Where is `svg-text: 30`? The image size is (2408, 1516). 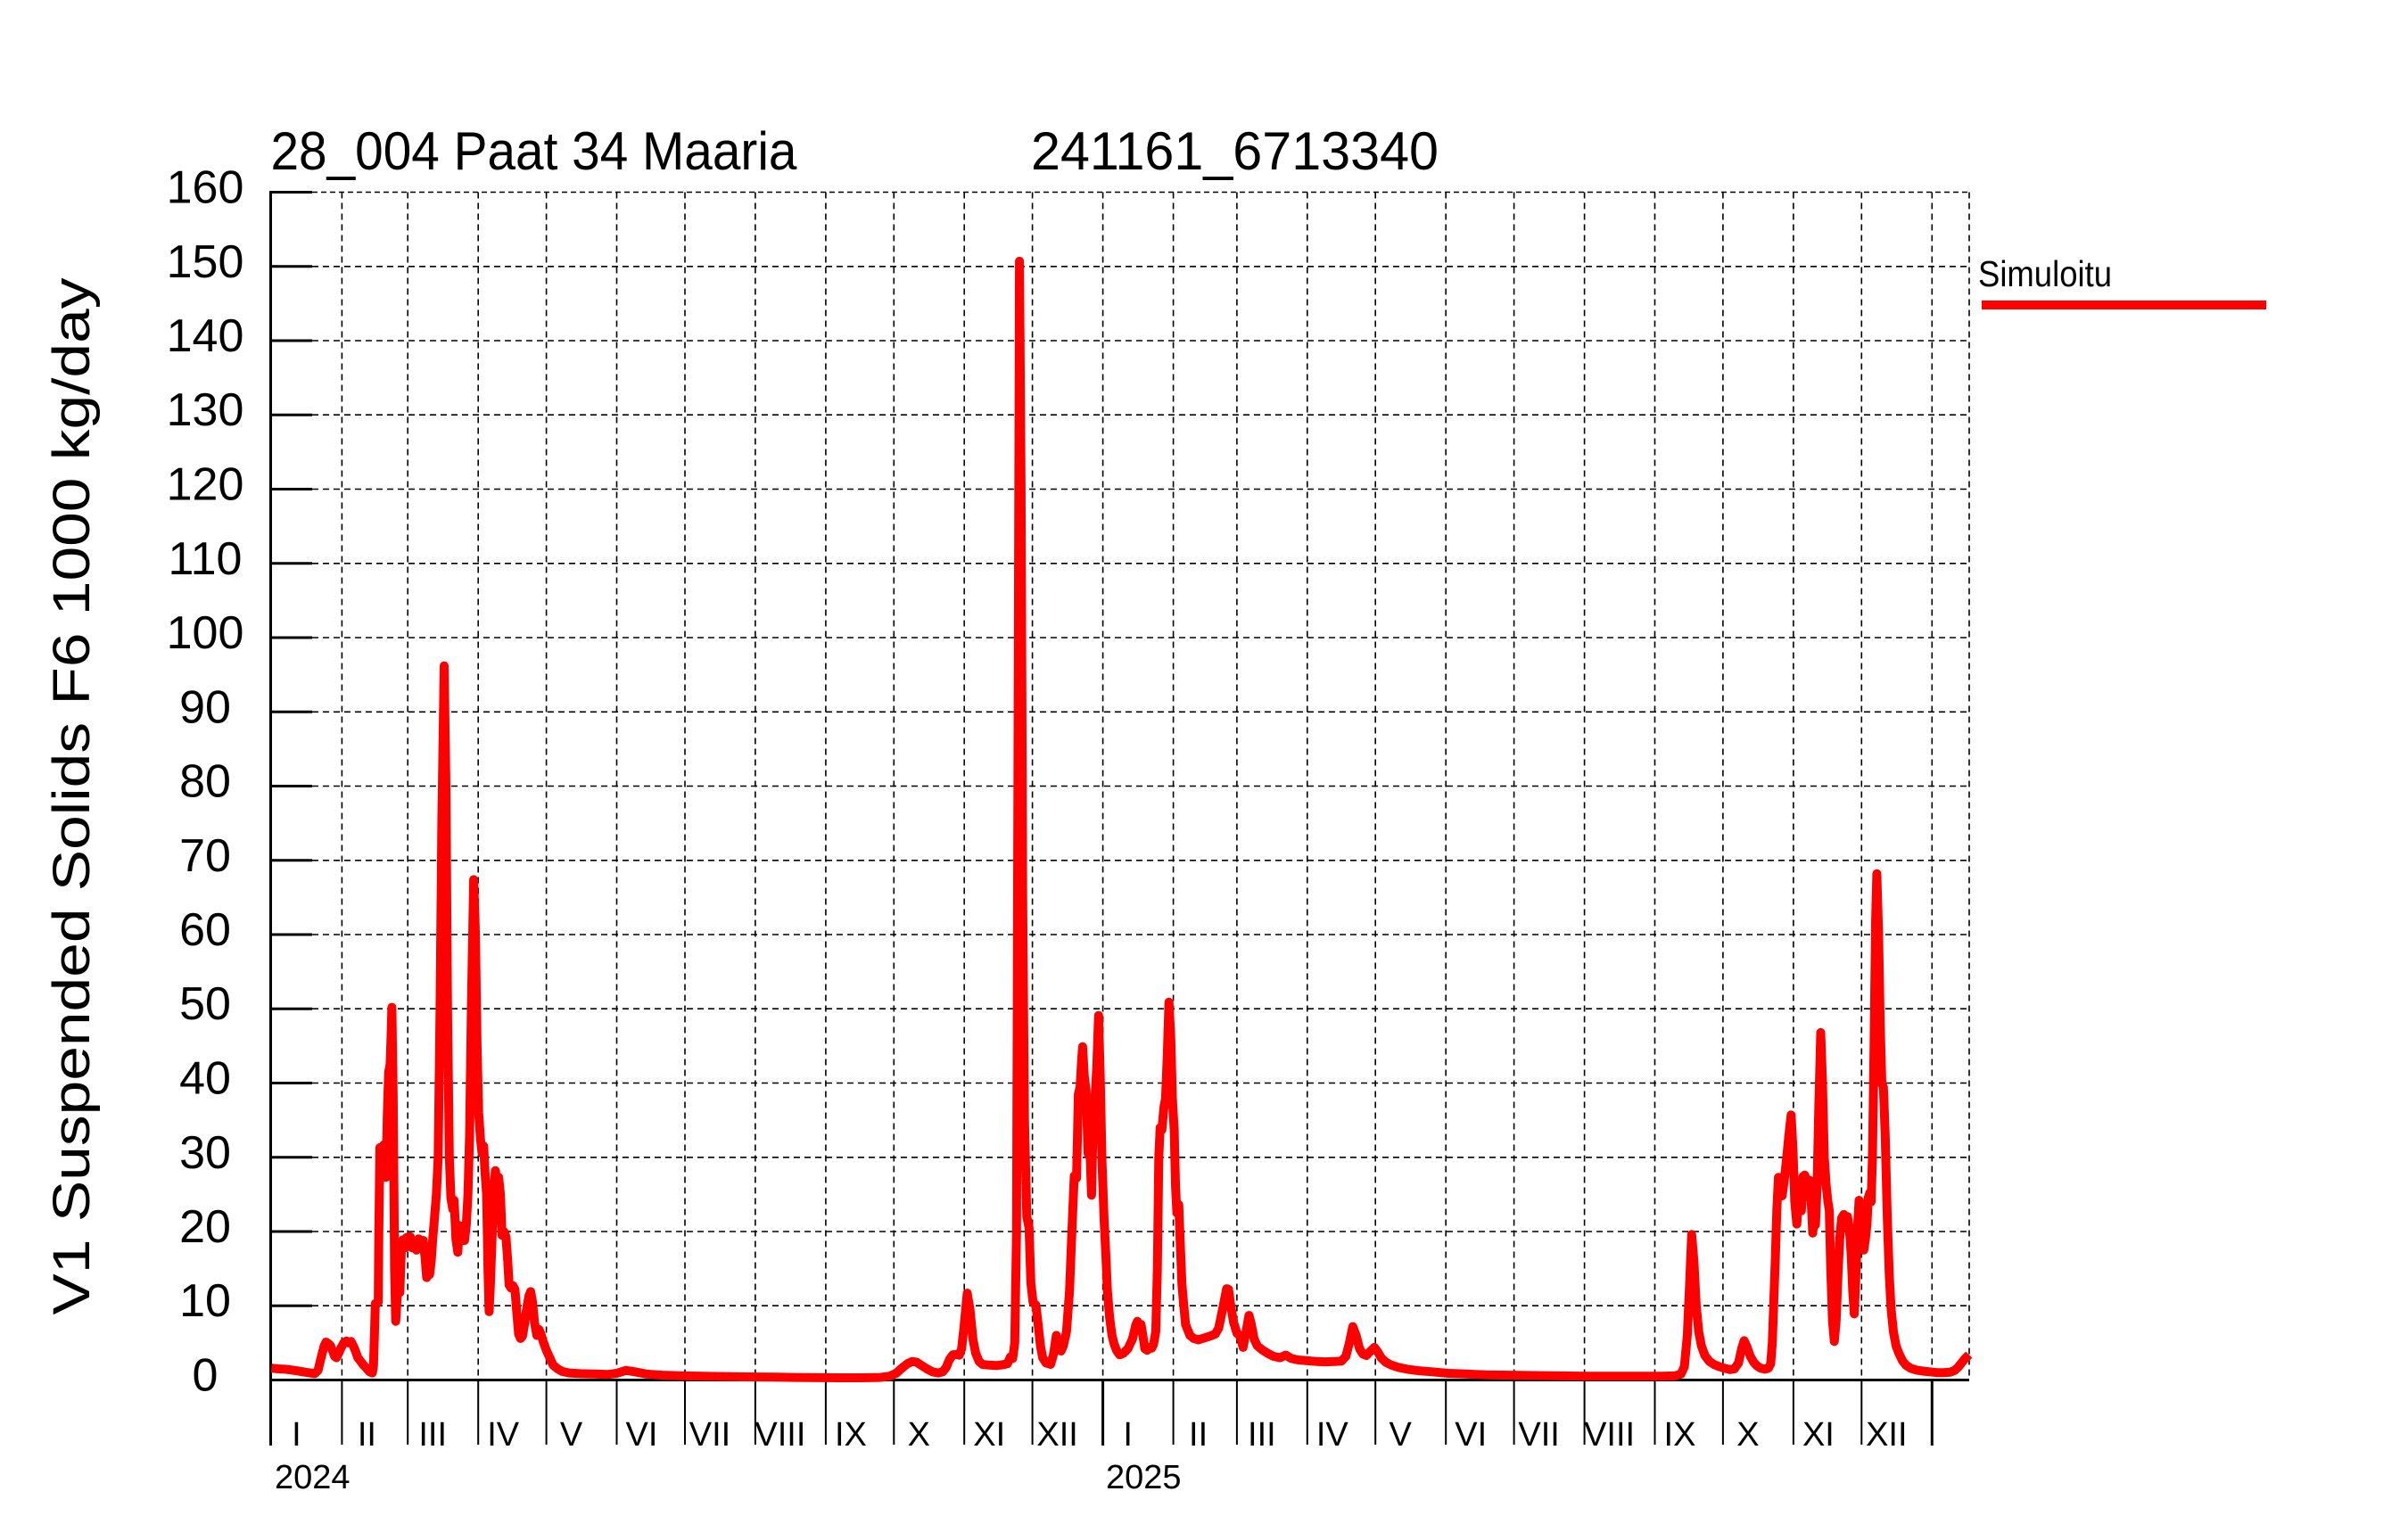 svg-text: 30 is located at coordinates (205, 1153).